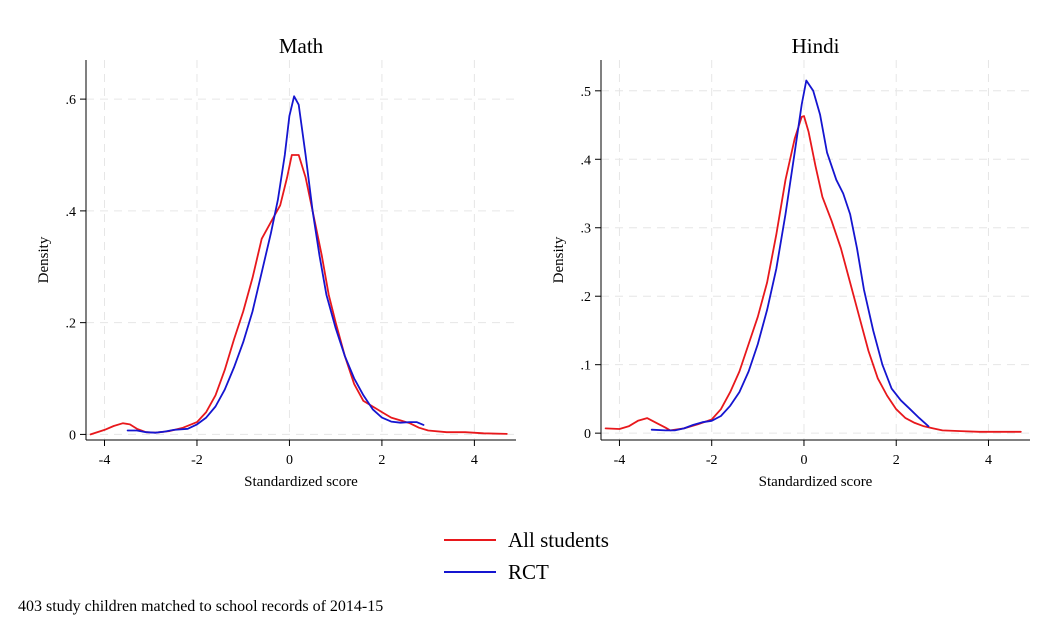 Image resolution: width=1061 pixels, height=636 pixels. What do you see at coordinates (470, 572) in the screenshot?
I see `legend-swatch-rct` at bounding box center [470, 572].